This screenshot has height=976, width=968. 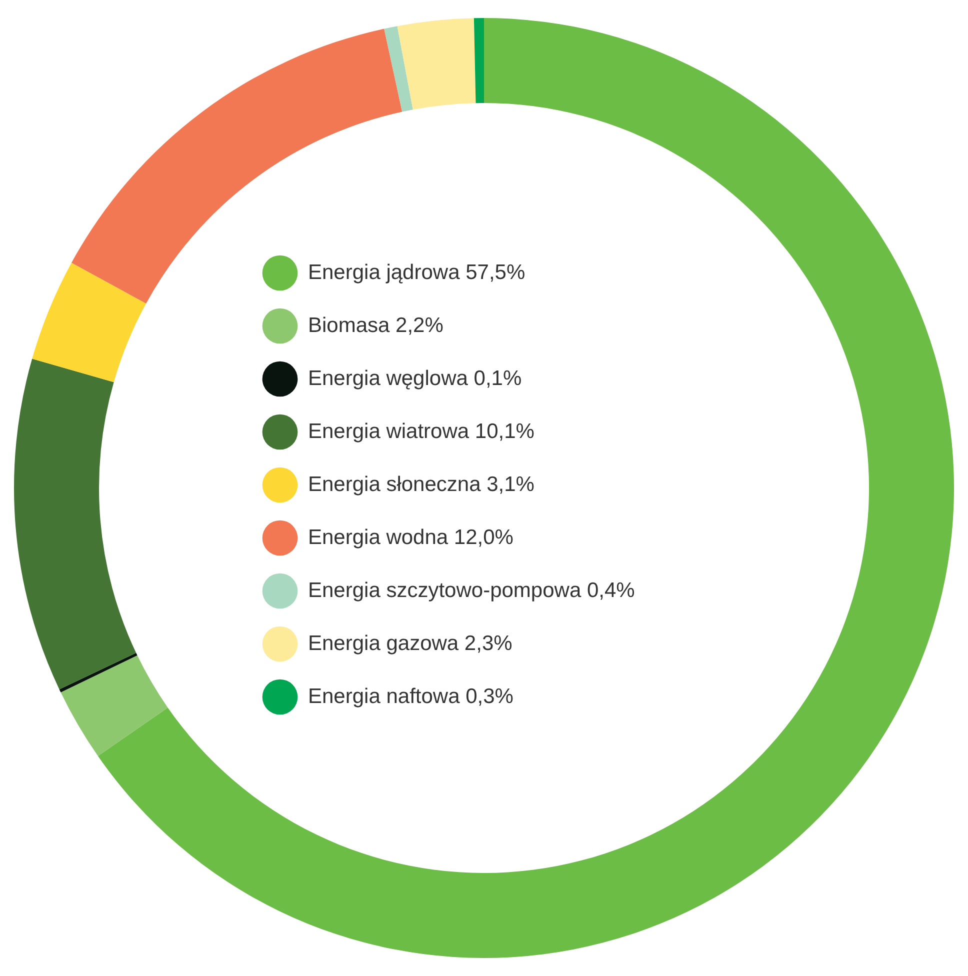 I want to click on legend-label: Energia gazowa 2,3%, so click(x=410, y=643).